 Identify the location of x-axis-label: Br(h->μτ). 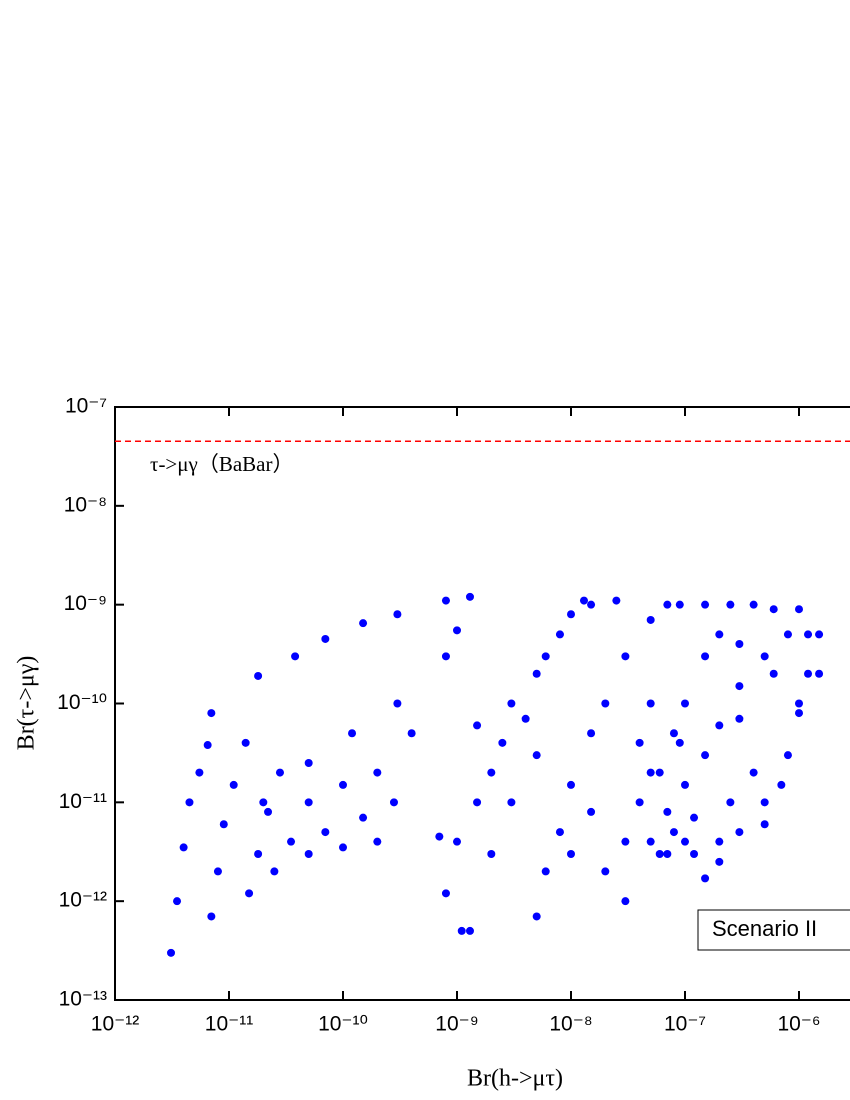
(515, 1079).